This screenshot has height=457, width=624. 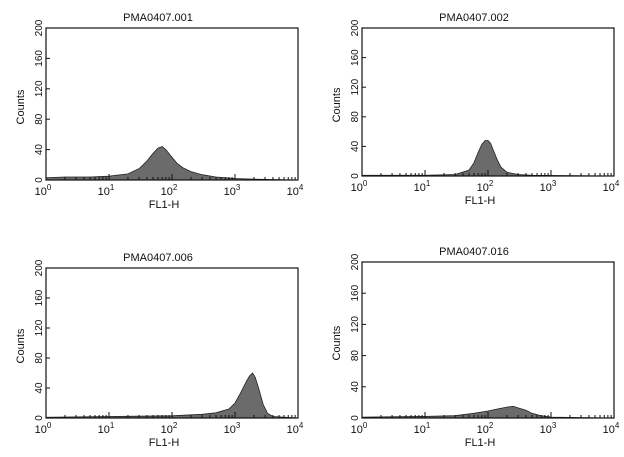 What do you see at coordinates (172, 395) in the screenshot?
I see `histogram-area` at bounding box center [172, 395].